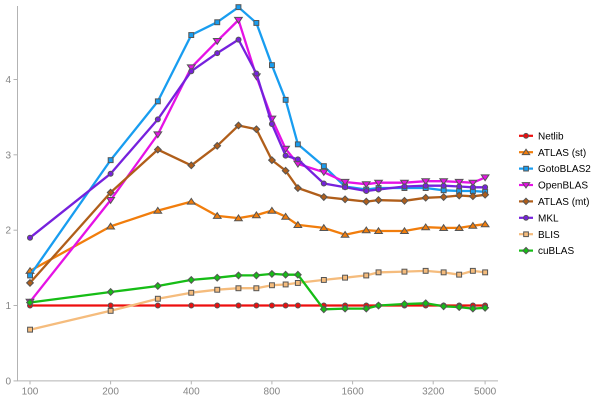 The image size is (600, 400). I want to click on svg-text: 3, so click(8, 155).